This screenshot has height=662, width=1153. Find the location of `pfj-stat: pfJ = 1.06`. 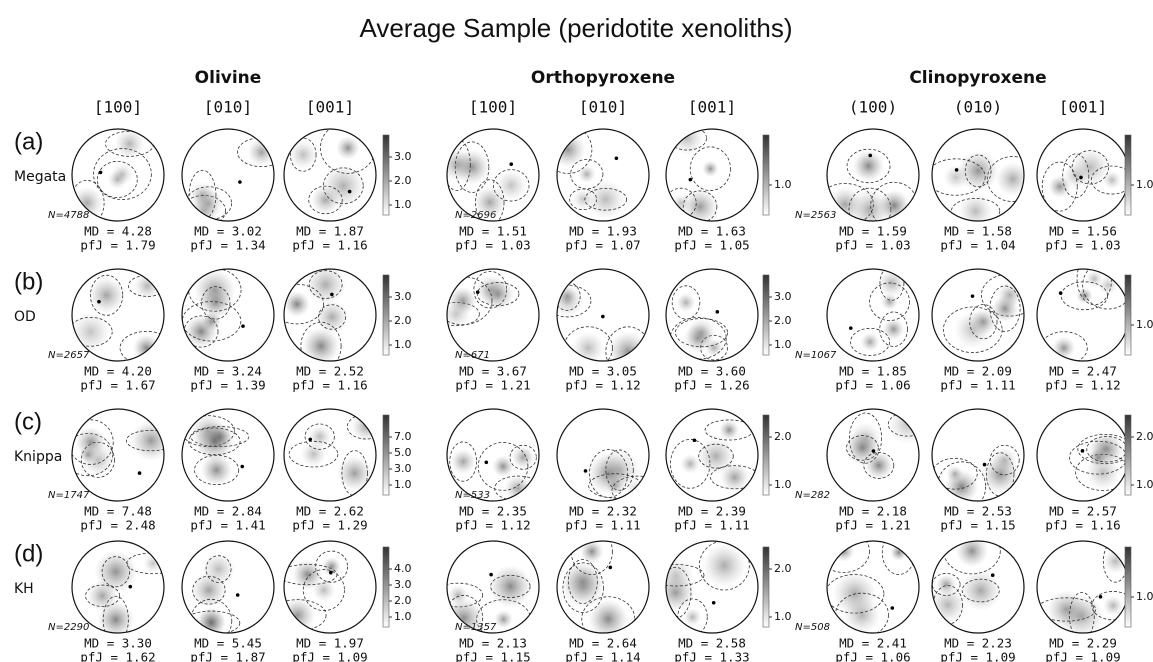

pfj-stat: pfJ = 1.06 is located at coordinates (872, 385).